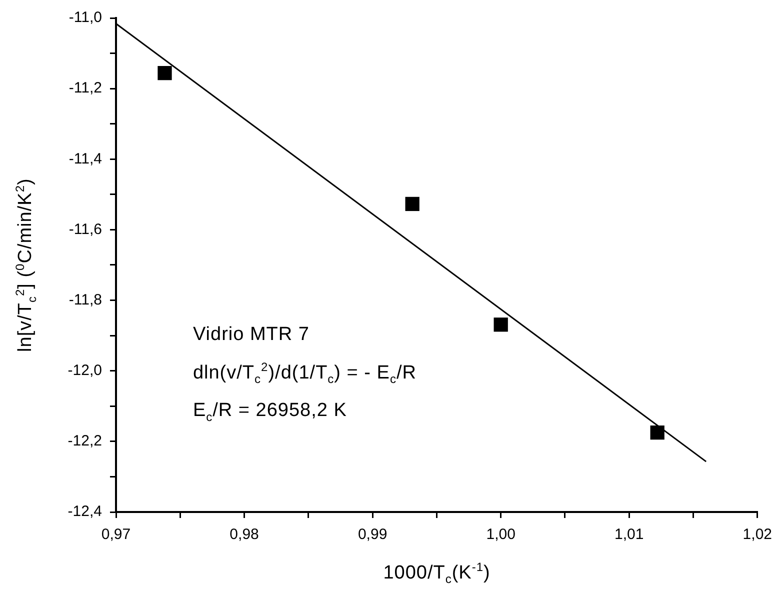 Image resolution: width=780 pixels, height=597 pixels. I want to click on y-tick-label: -11,4, so click(85, 159).